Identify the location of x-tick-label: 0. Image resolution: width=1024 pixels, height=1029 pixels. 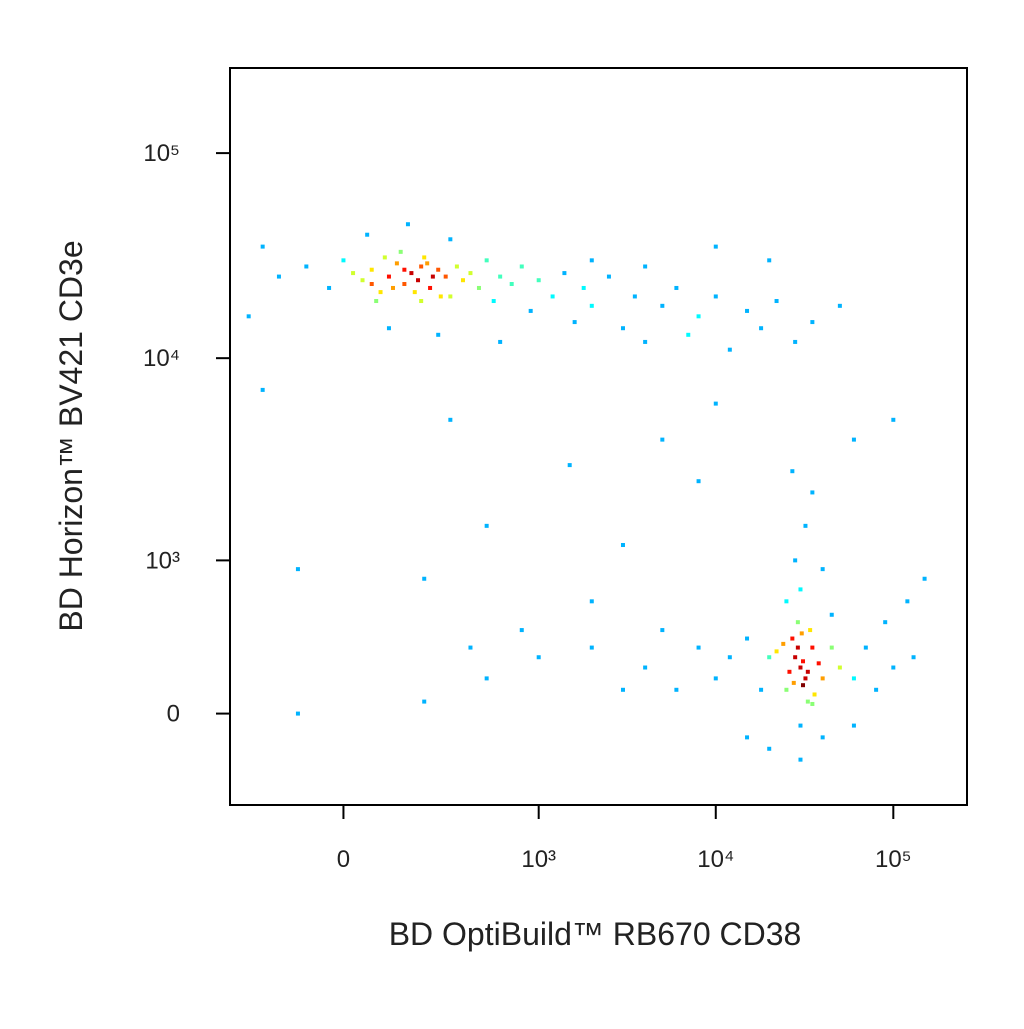
(343, 859).